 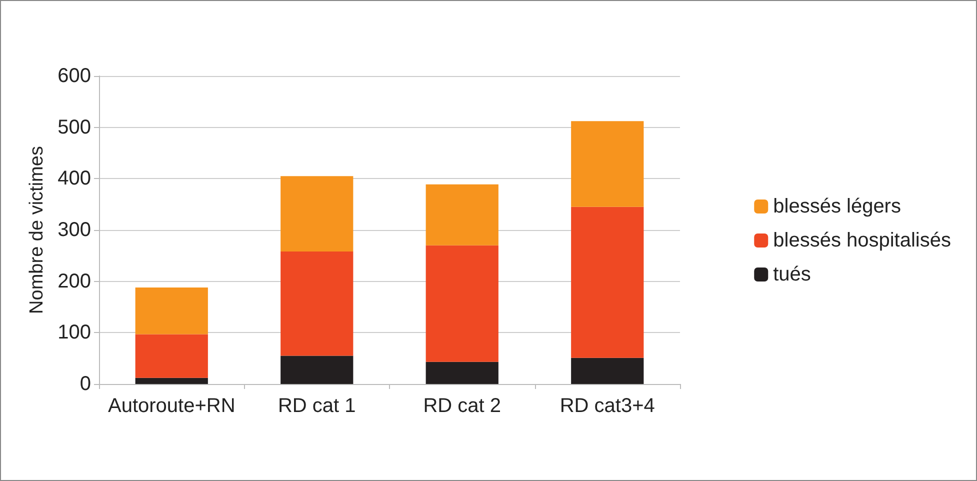 What do you see at coordinates (74, 230) in the screenshot?
I see `y-tick-label: 300` at bounding box center [74, 230].